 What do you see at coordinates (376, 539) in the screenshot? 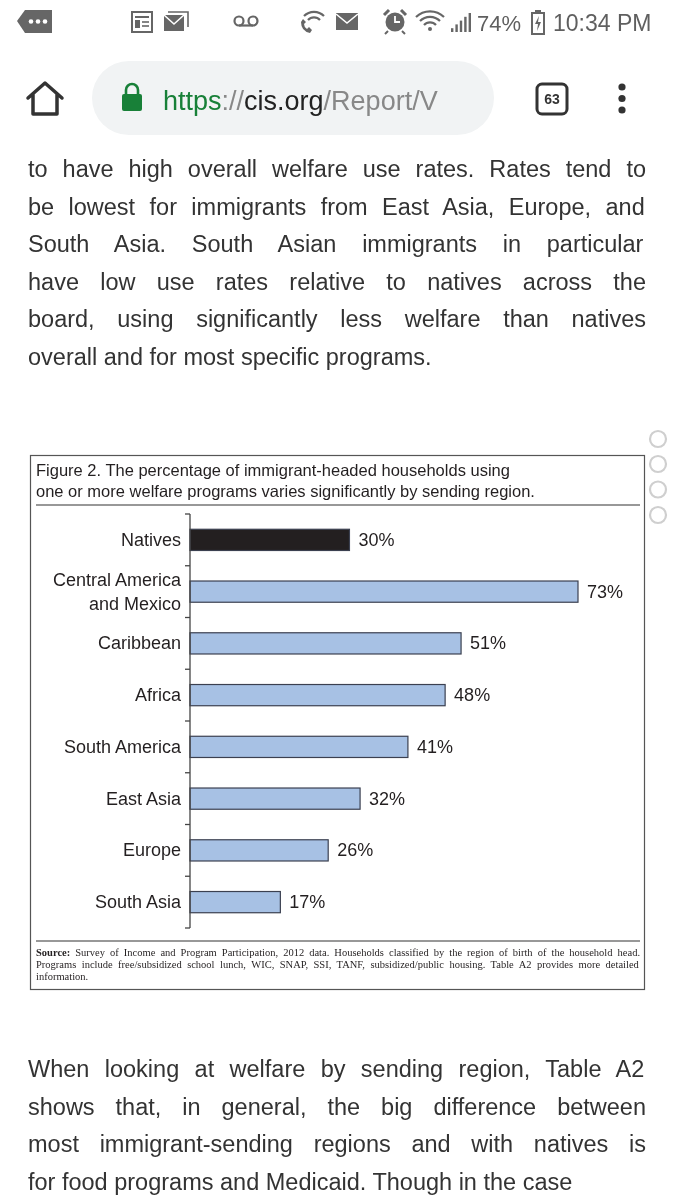
I see `data-label: 30%` at bounding box center [376, 539].